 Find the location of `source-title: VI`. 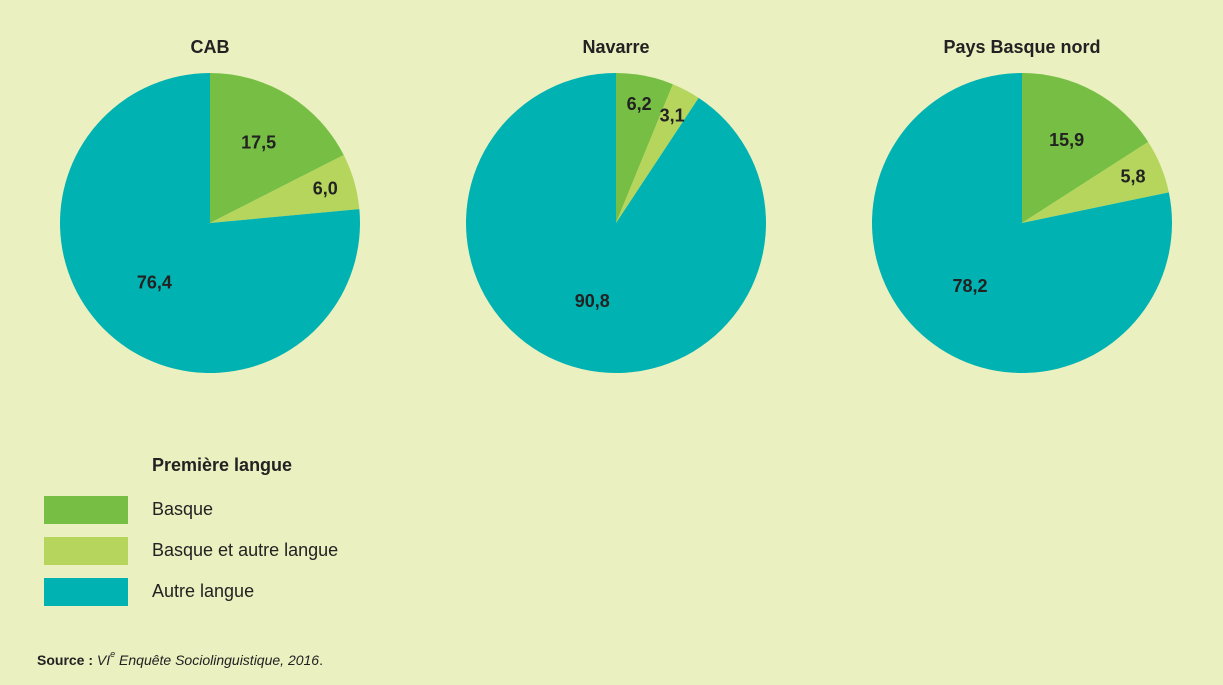

source-title: VI is located at coordinates (103, 660).